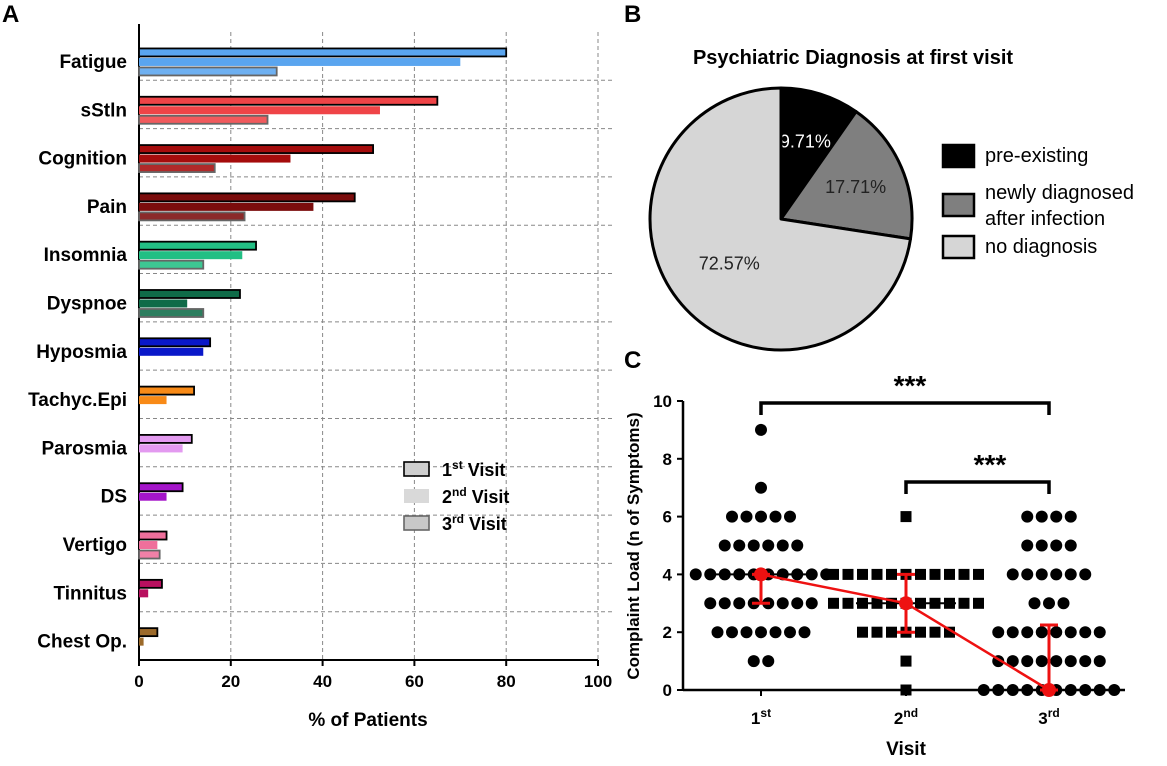 This screenshot has height=766, width=1167. Describe the element at coordinates (1036, 156) in the screenshot. I see `pie-legend-label: pre-existing` at that location.